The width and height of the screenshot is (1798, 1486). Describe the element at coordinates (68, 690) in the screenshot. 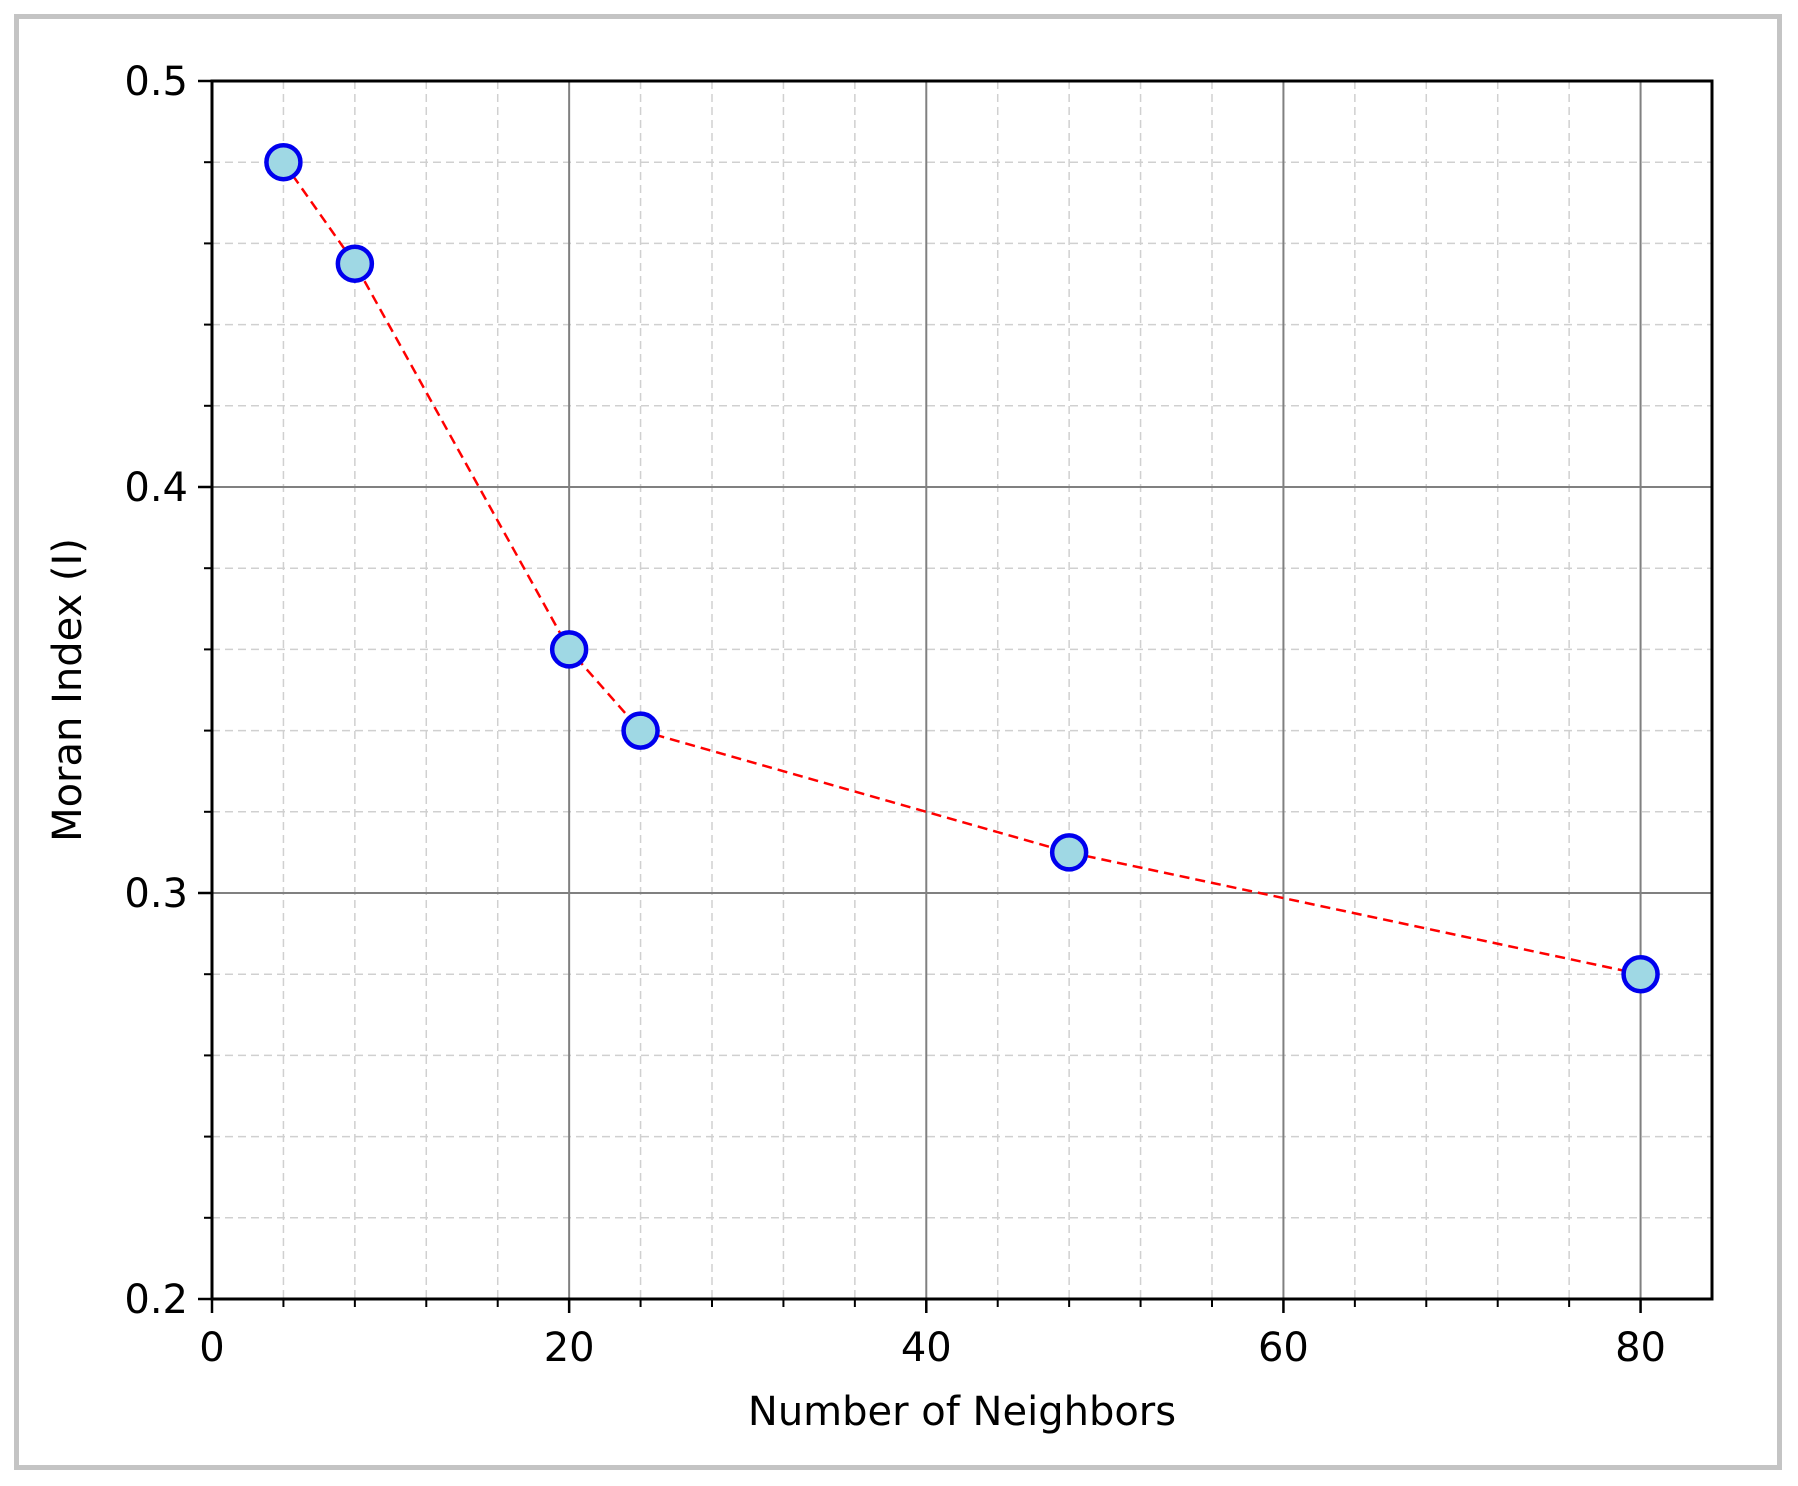

I see `y-axis-label: Moran Index (I)` at that location.